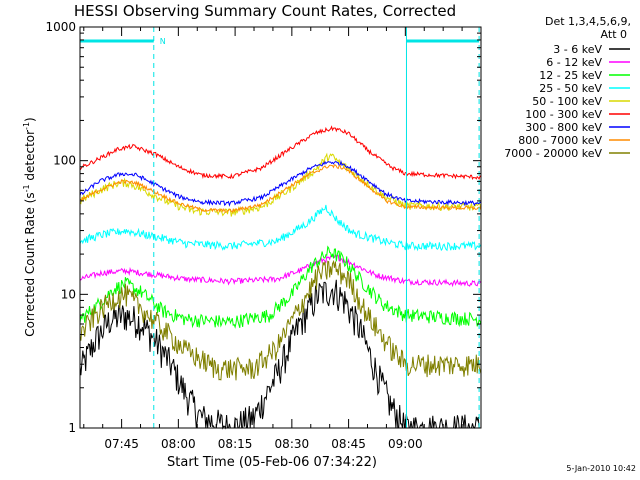 Image resolution: width=640 pixels, height=480 pixels. Describe the element at coordinates (26, 188) in the screenshot. I see `y-label-superscript-1: -1` at that location.